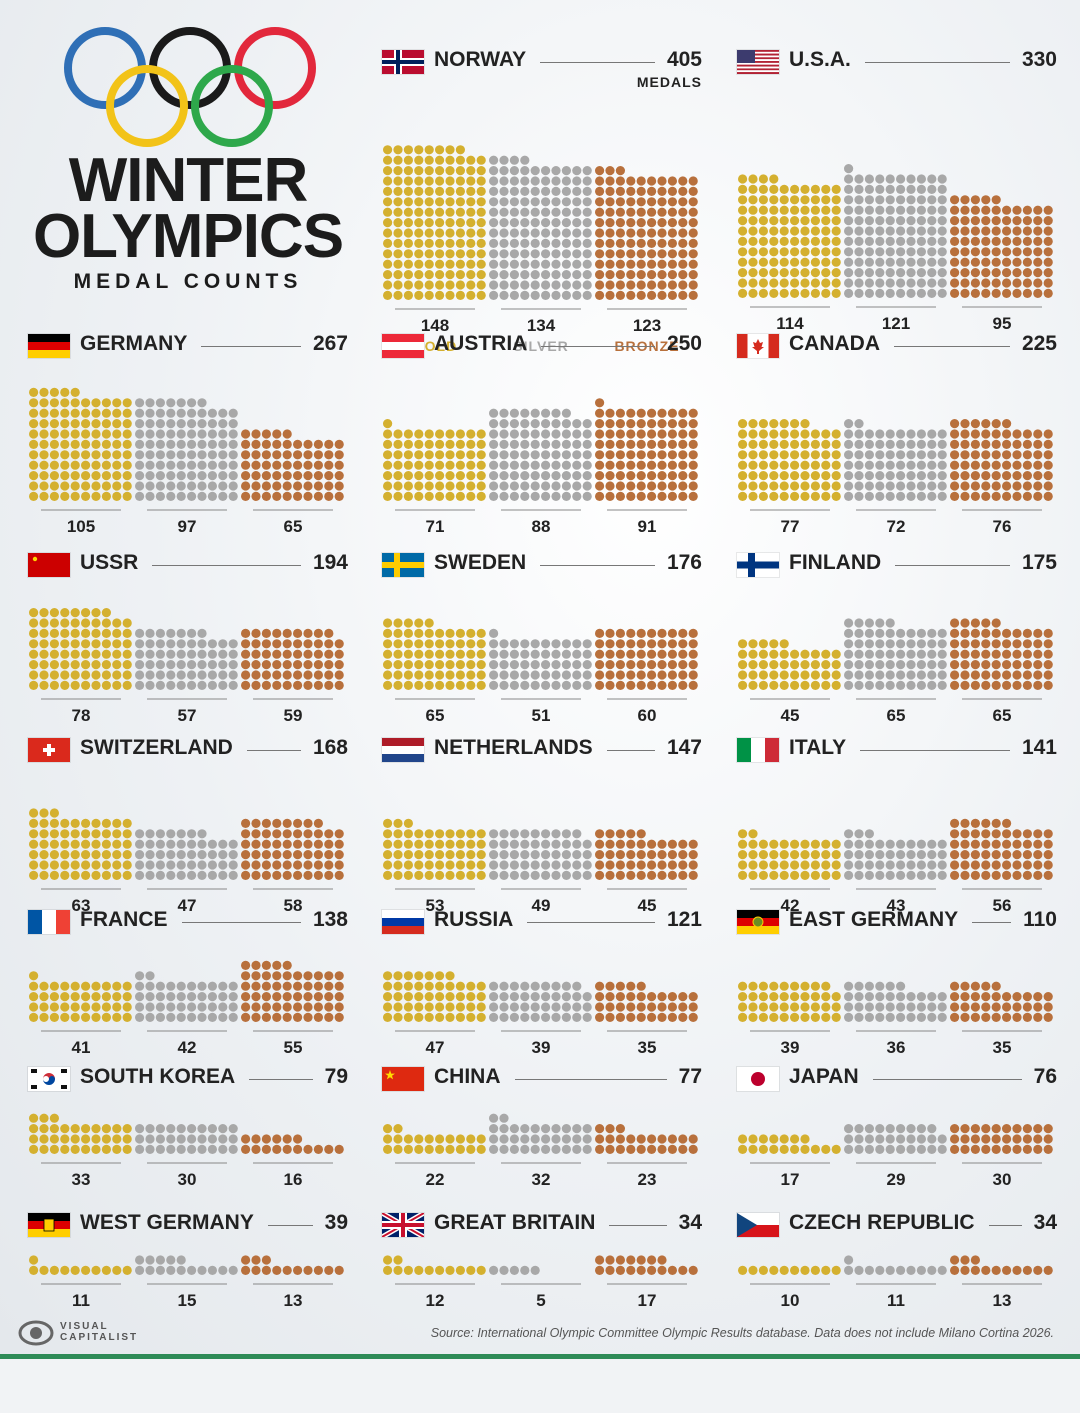 This screenshot has height=1413, width=1080. I want to click on gold-value-label: 78, so click(81, 715).